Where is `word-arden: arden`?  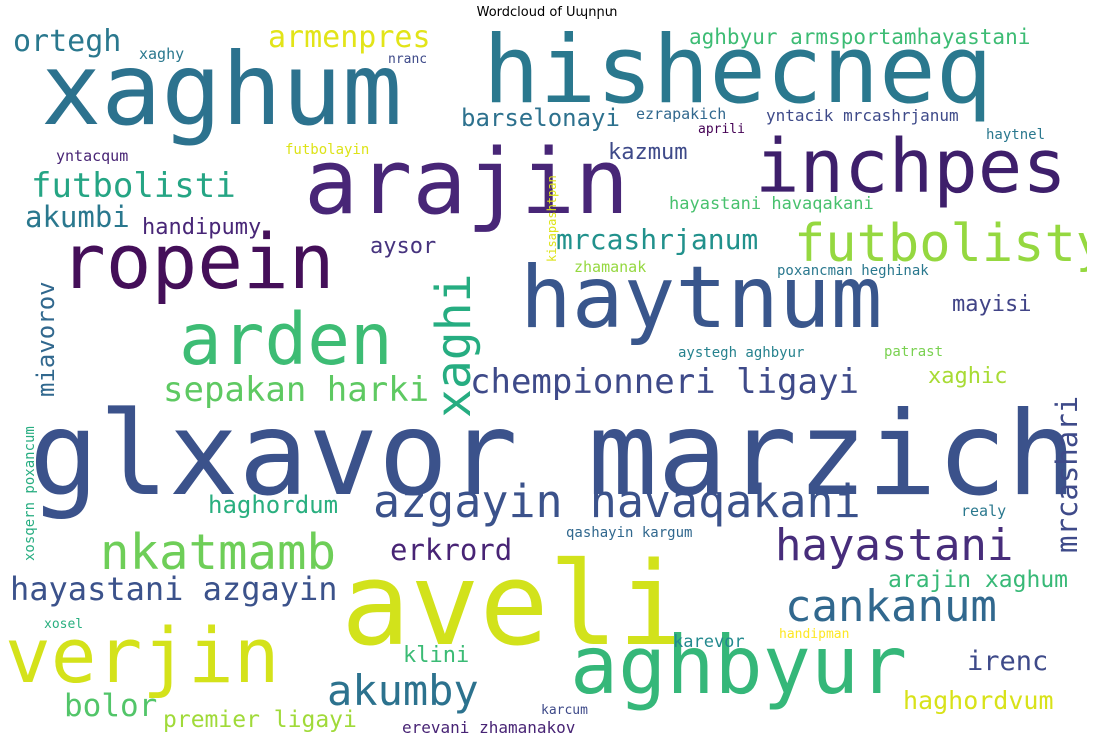 word-arden: arden is located at coordinates (286, 339).